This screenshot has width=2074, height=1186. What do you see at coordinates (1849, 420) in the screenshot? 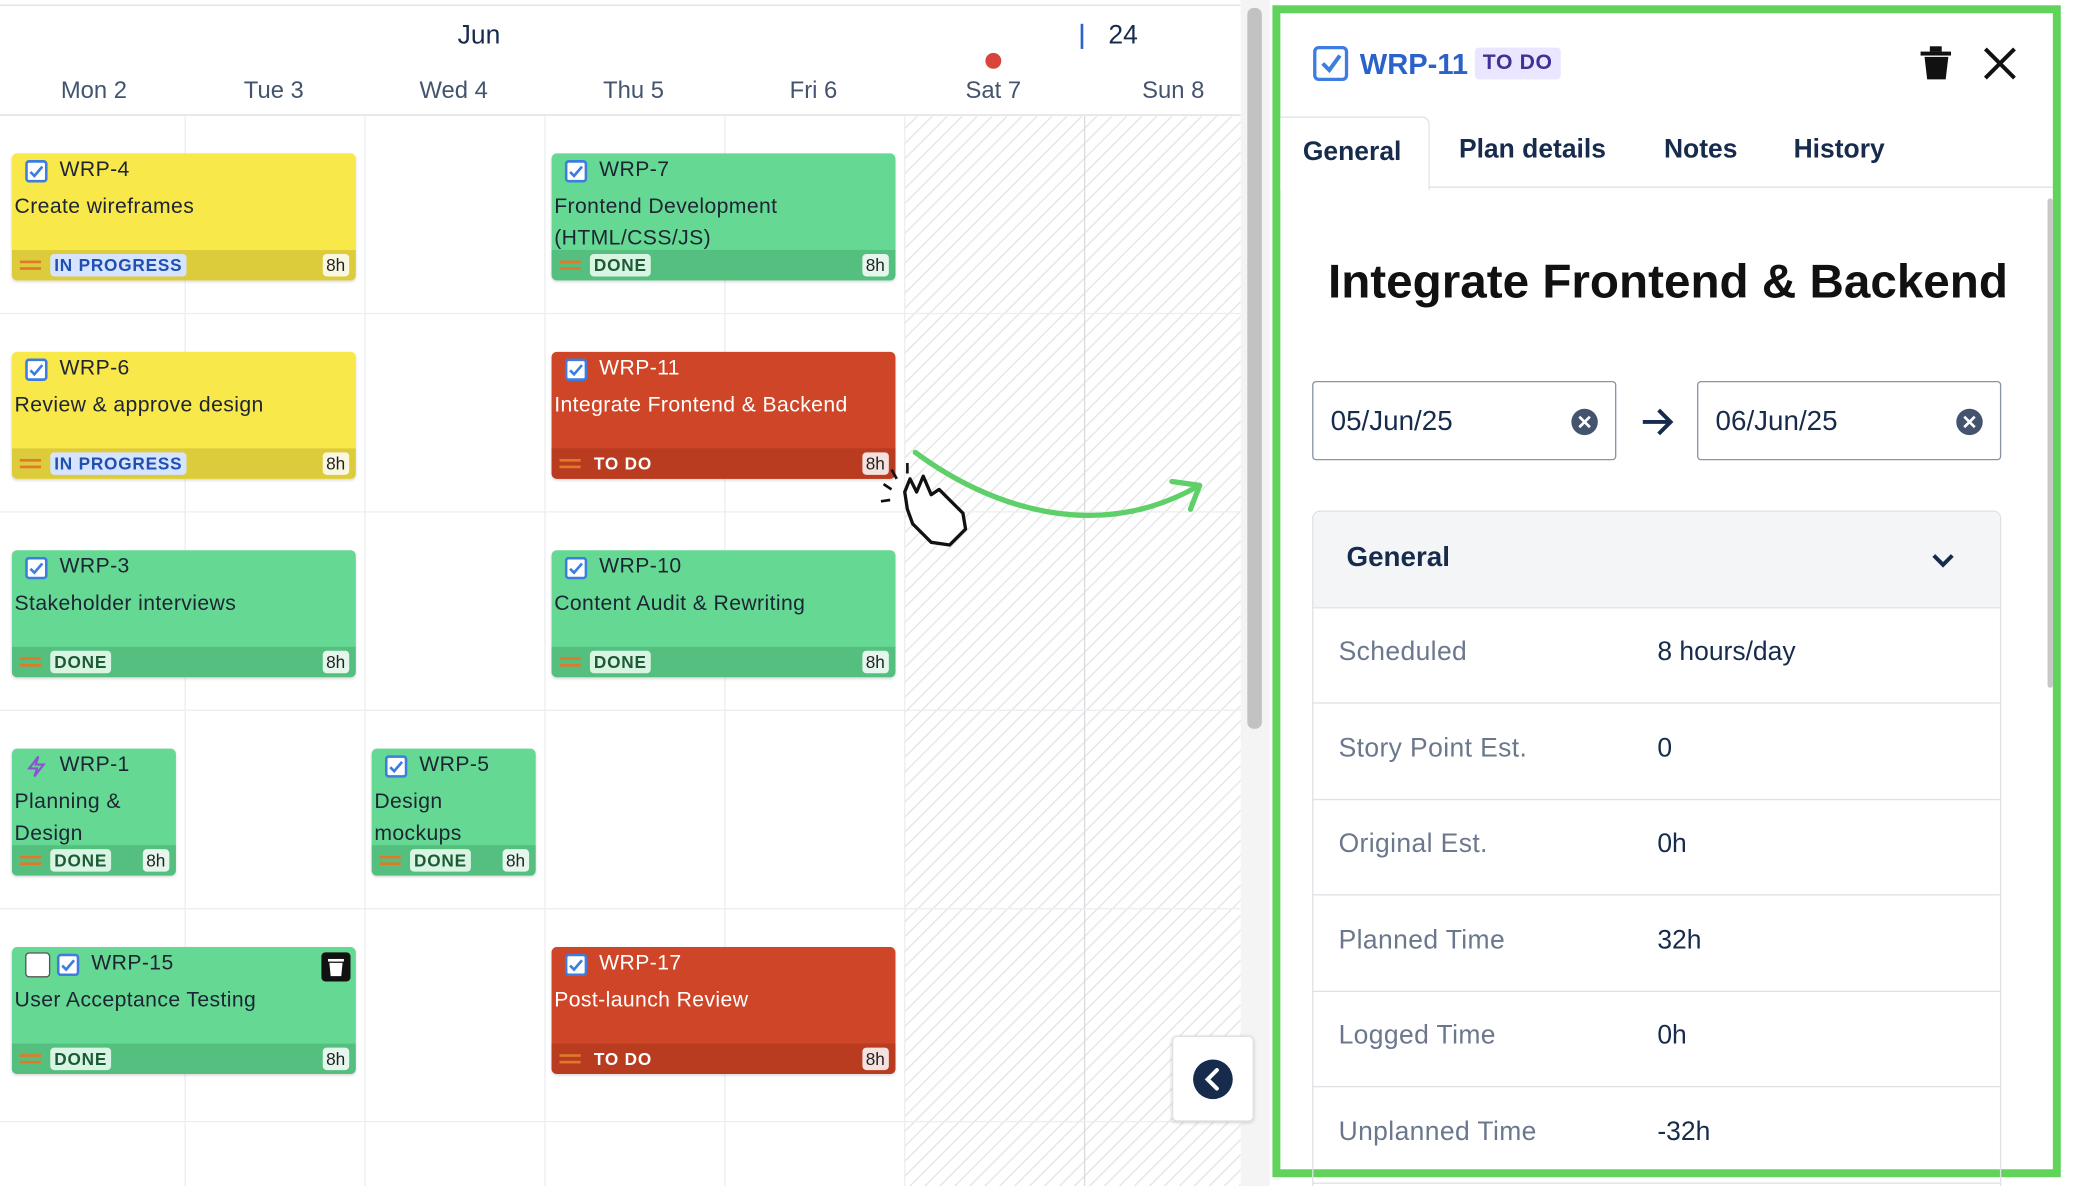
I see `end-date-input: 06/Jun/25` at bounding box center [1849, 420].